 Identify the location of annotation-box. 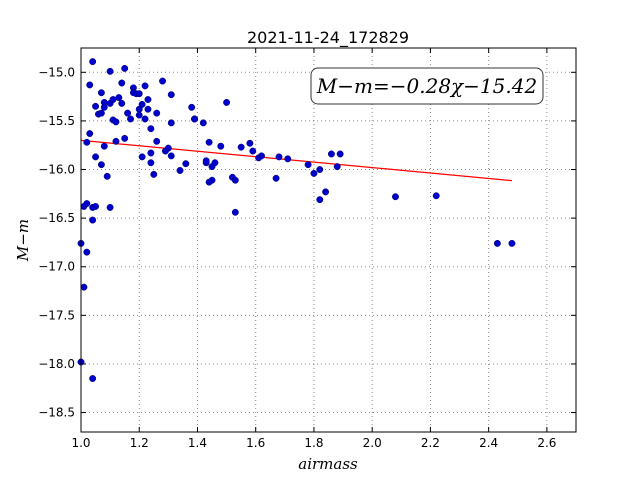
(427, 86).